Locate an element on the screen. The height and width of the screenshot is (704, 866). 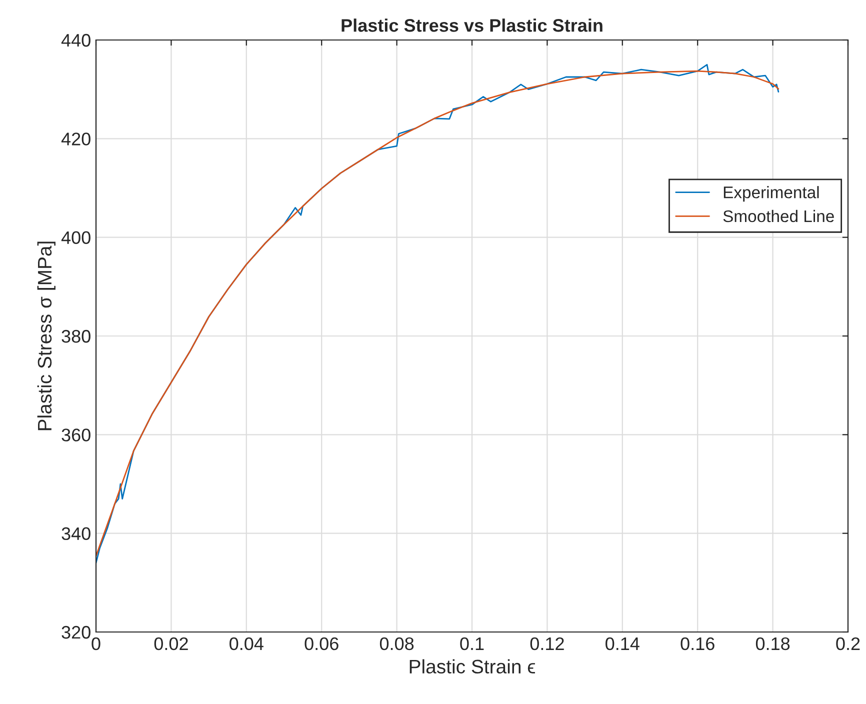
y-tick-label: 380 is located at coordinates (76, 336).